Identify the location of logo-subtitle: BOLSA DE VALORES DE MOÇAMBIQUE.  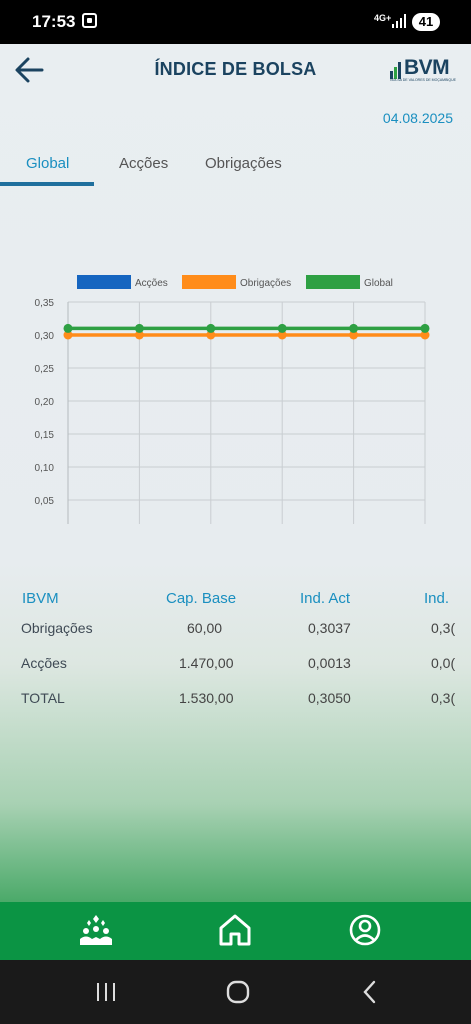
(423, 80).